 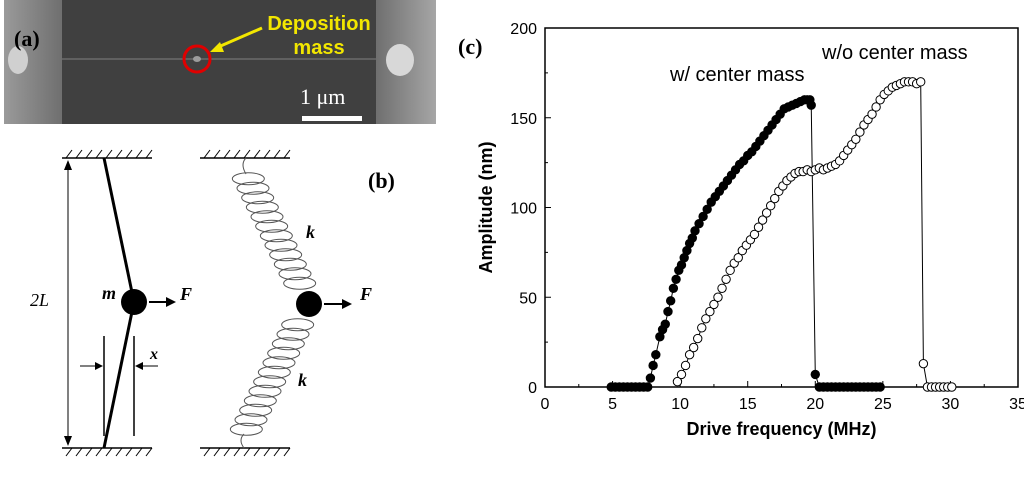 What do you see at coordinates (186, 294) in the screenshot?
I see `force-label-left: F` at bounding box center [186, 294].